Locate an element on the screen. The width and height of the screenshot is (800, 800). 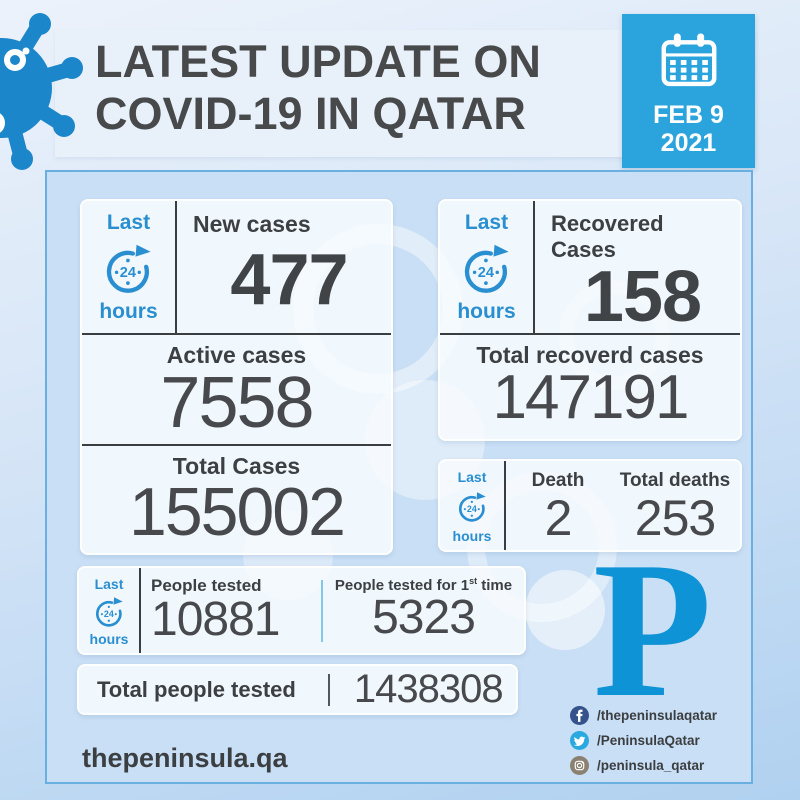
facebook-link: /thepeninsulaqatar is located at coordinates (643, 715).